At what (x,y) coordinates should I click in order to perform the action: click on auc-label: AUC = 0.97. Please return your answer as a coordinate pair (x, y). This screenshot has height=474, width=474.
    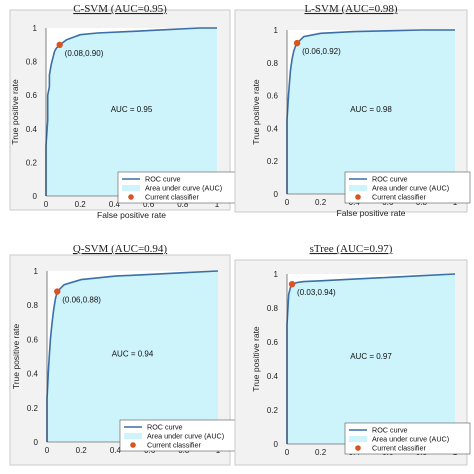
    Looking at the image, I should click on (371, 356).